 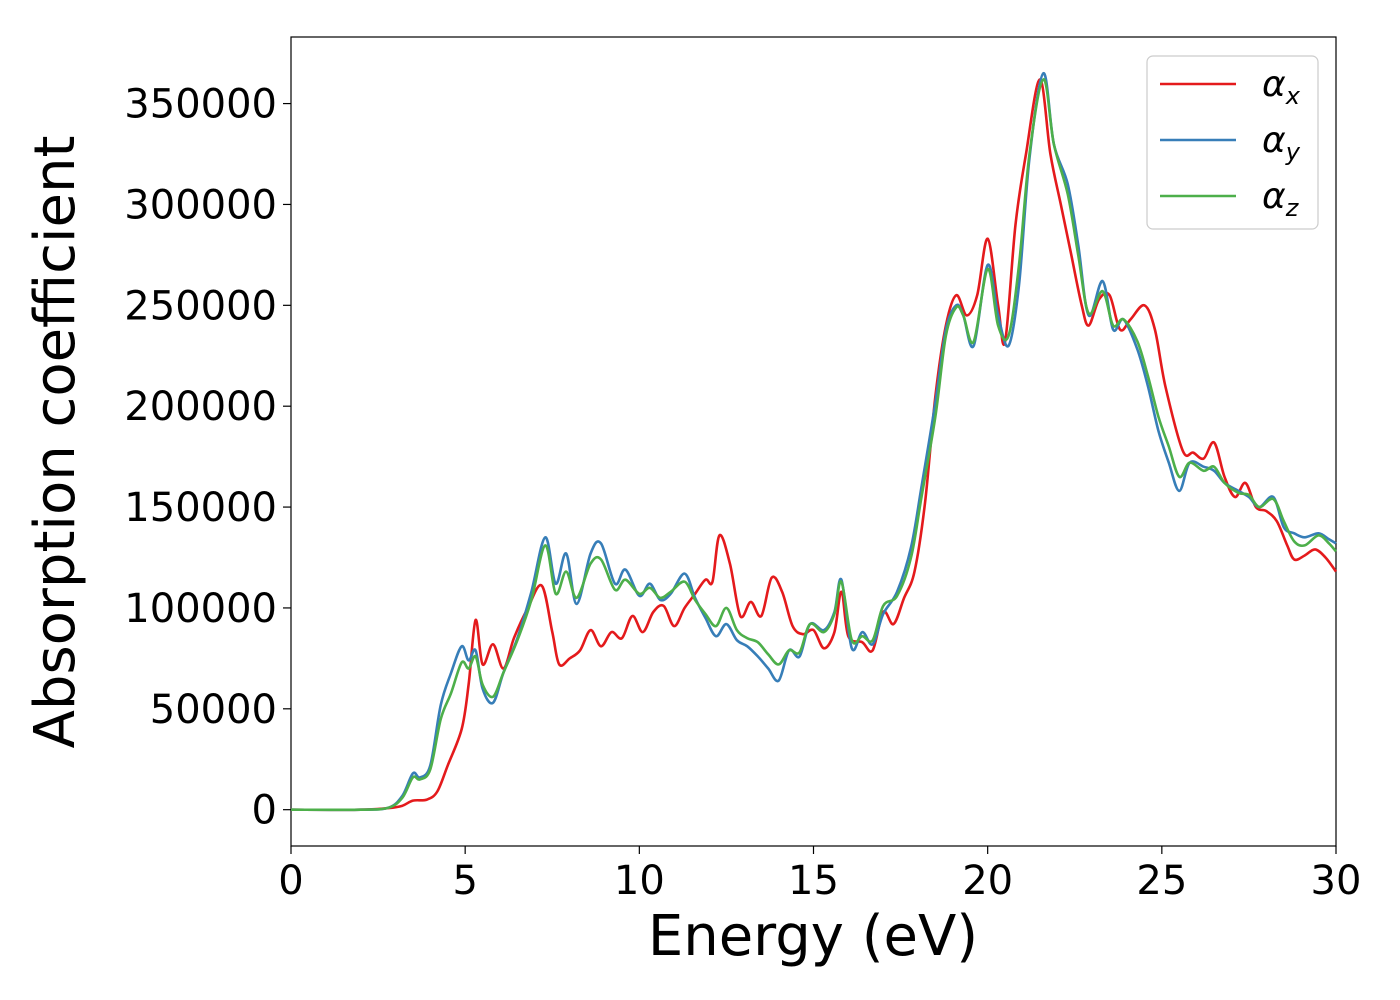 I want to click on legend-subscript: z, so click(x=1292, y=208).